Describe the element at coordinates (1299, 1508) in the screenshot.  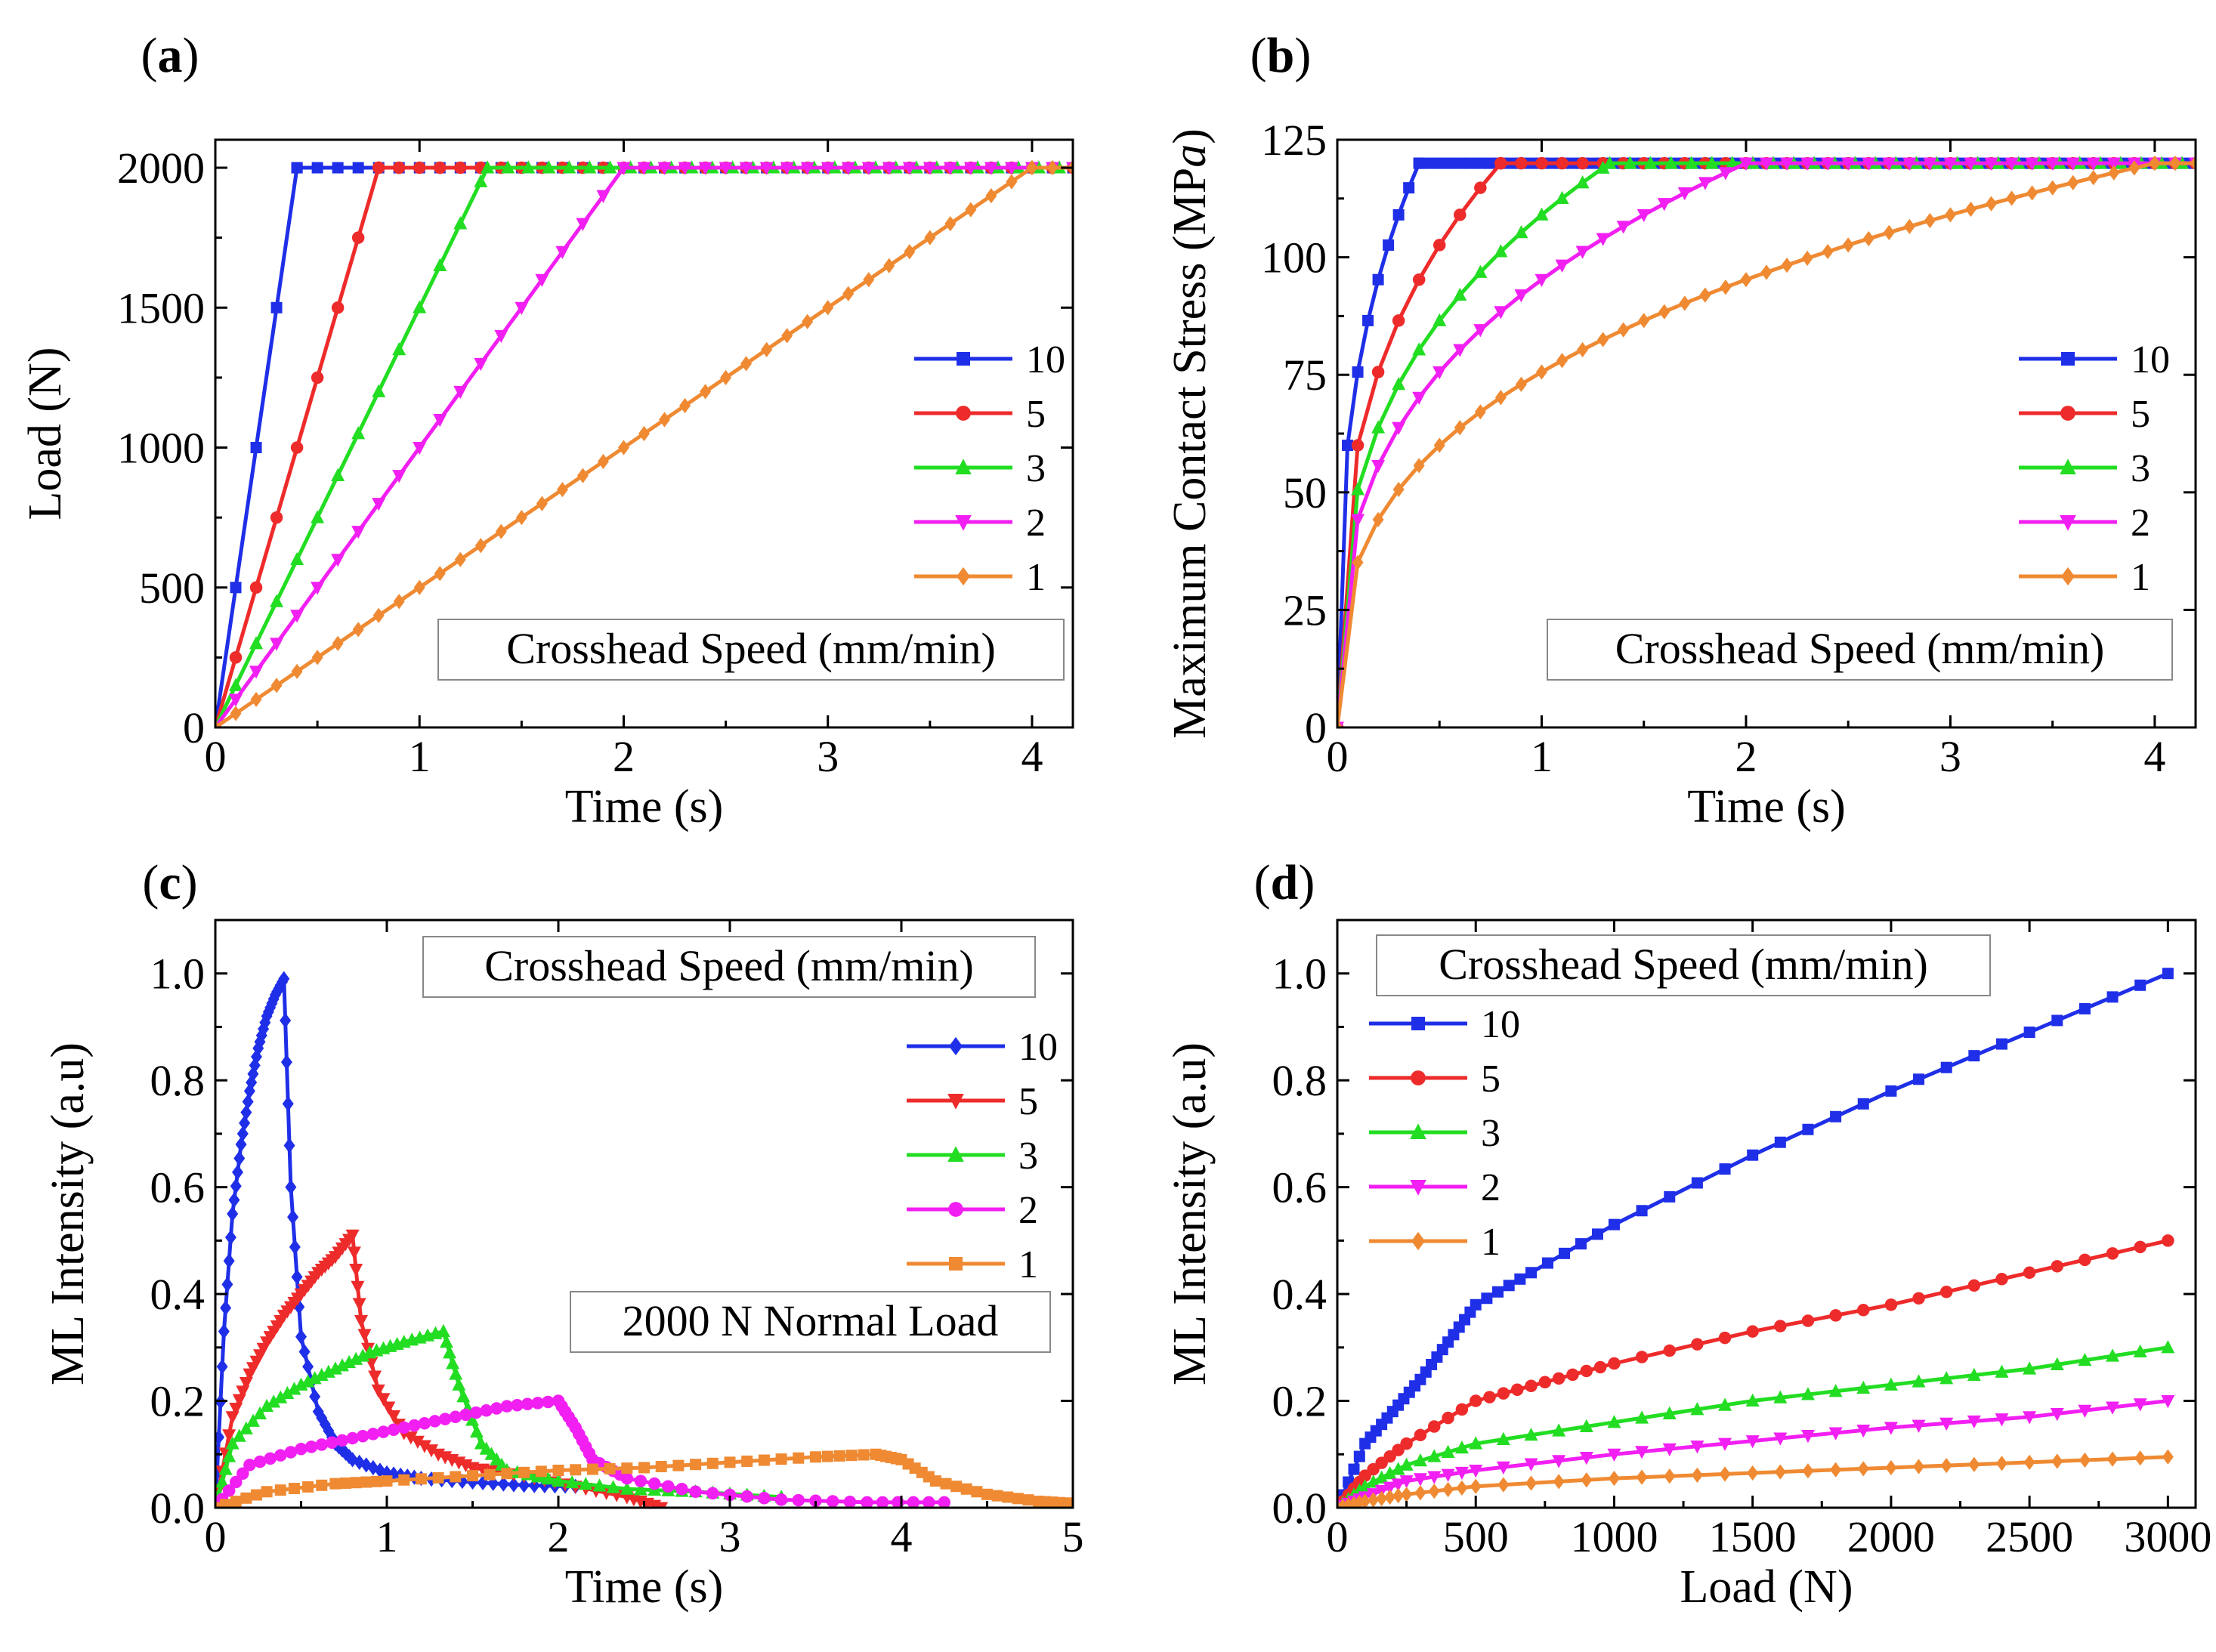
I see `y-tick-label: 0.0` at that location.